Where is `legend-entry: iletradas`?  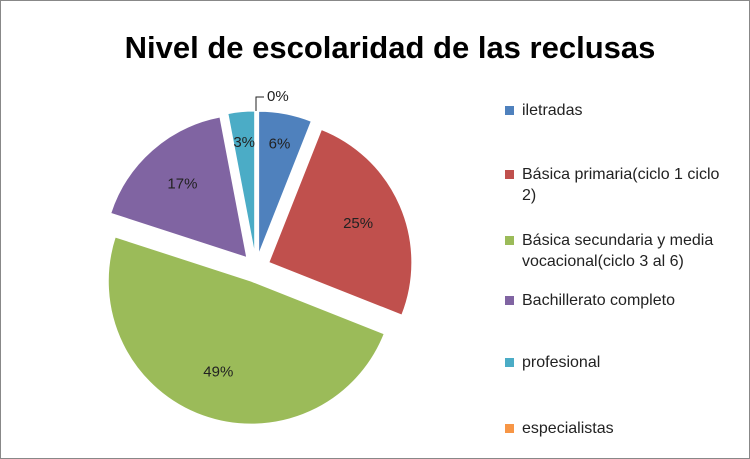 legend-entry: iletradas is located at coordinates (622, 110).